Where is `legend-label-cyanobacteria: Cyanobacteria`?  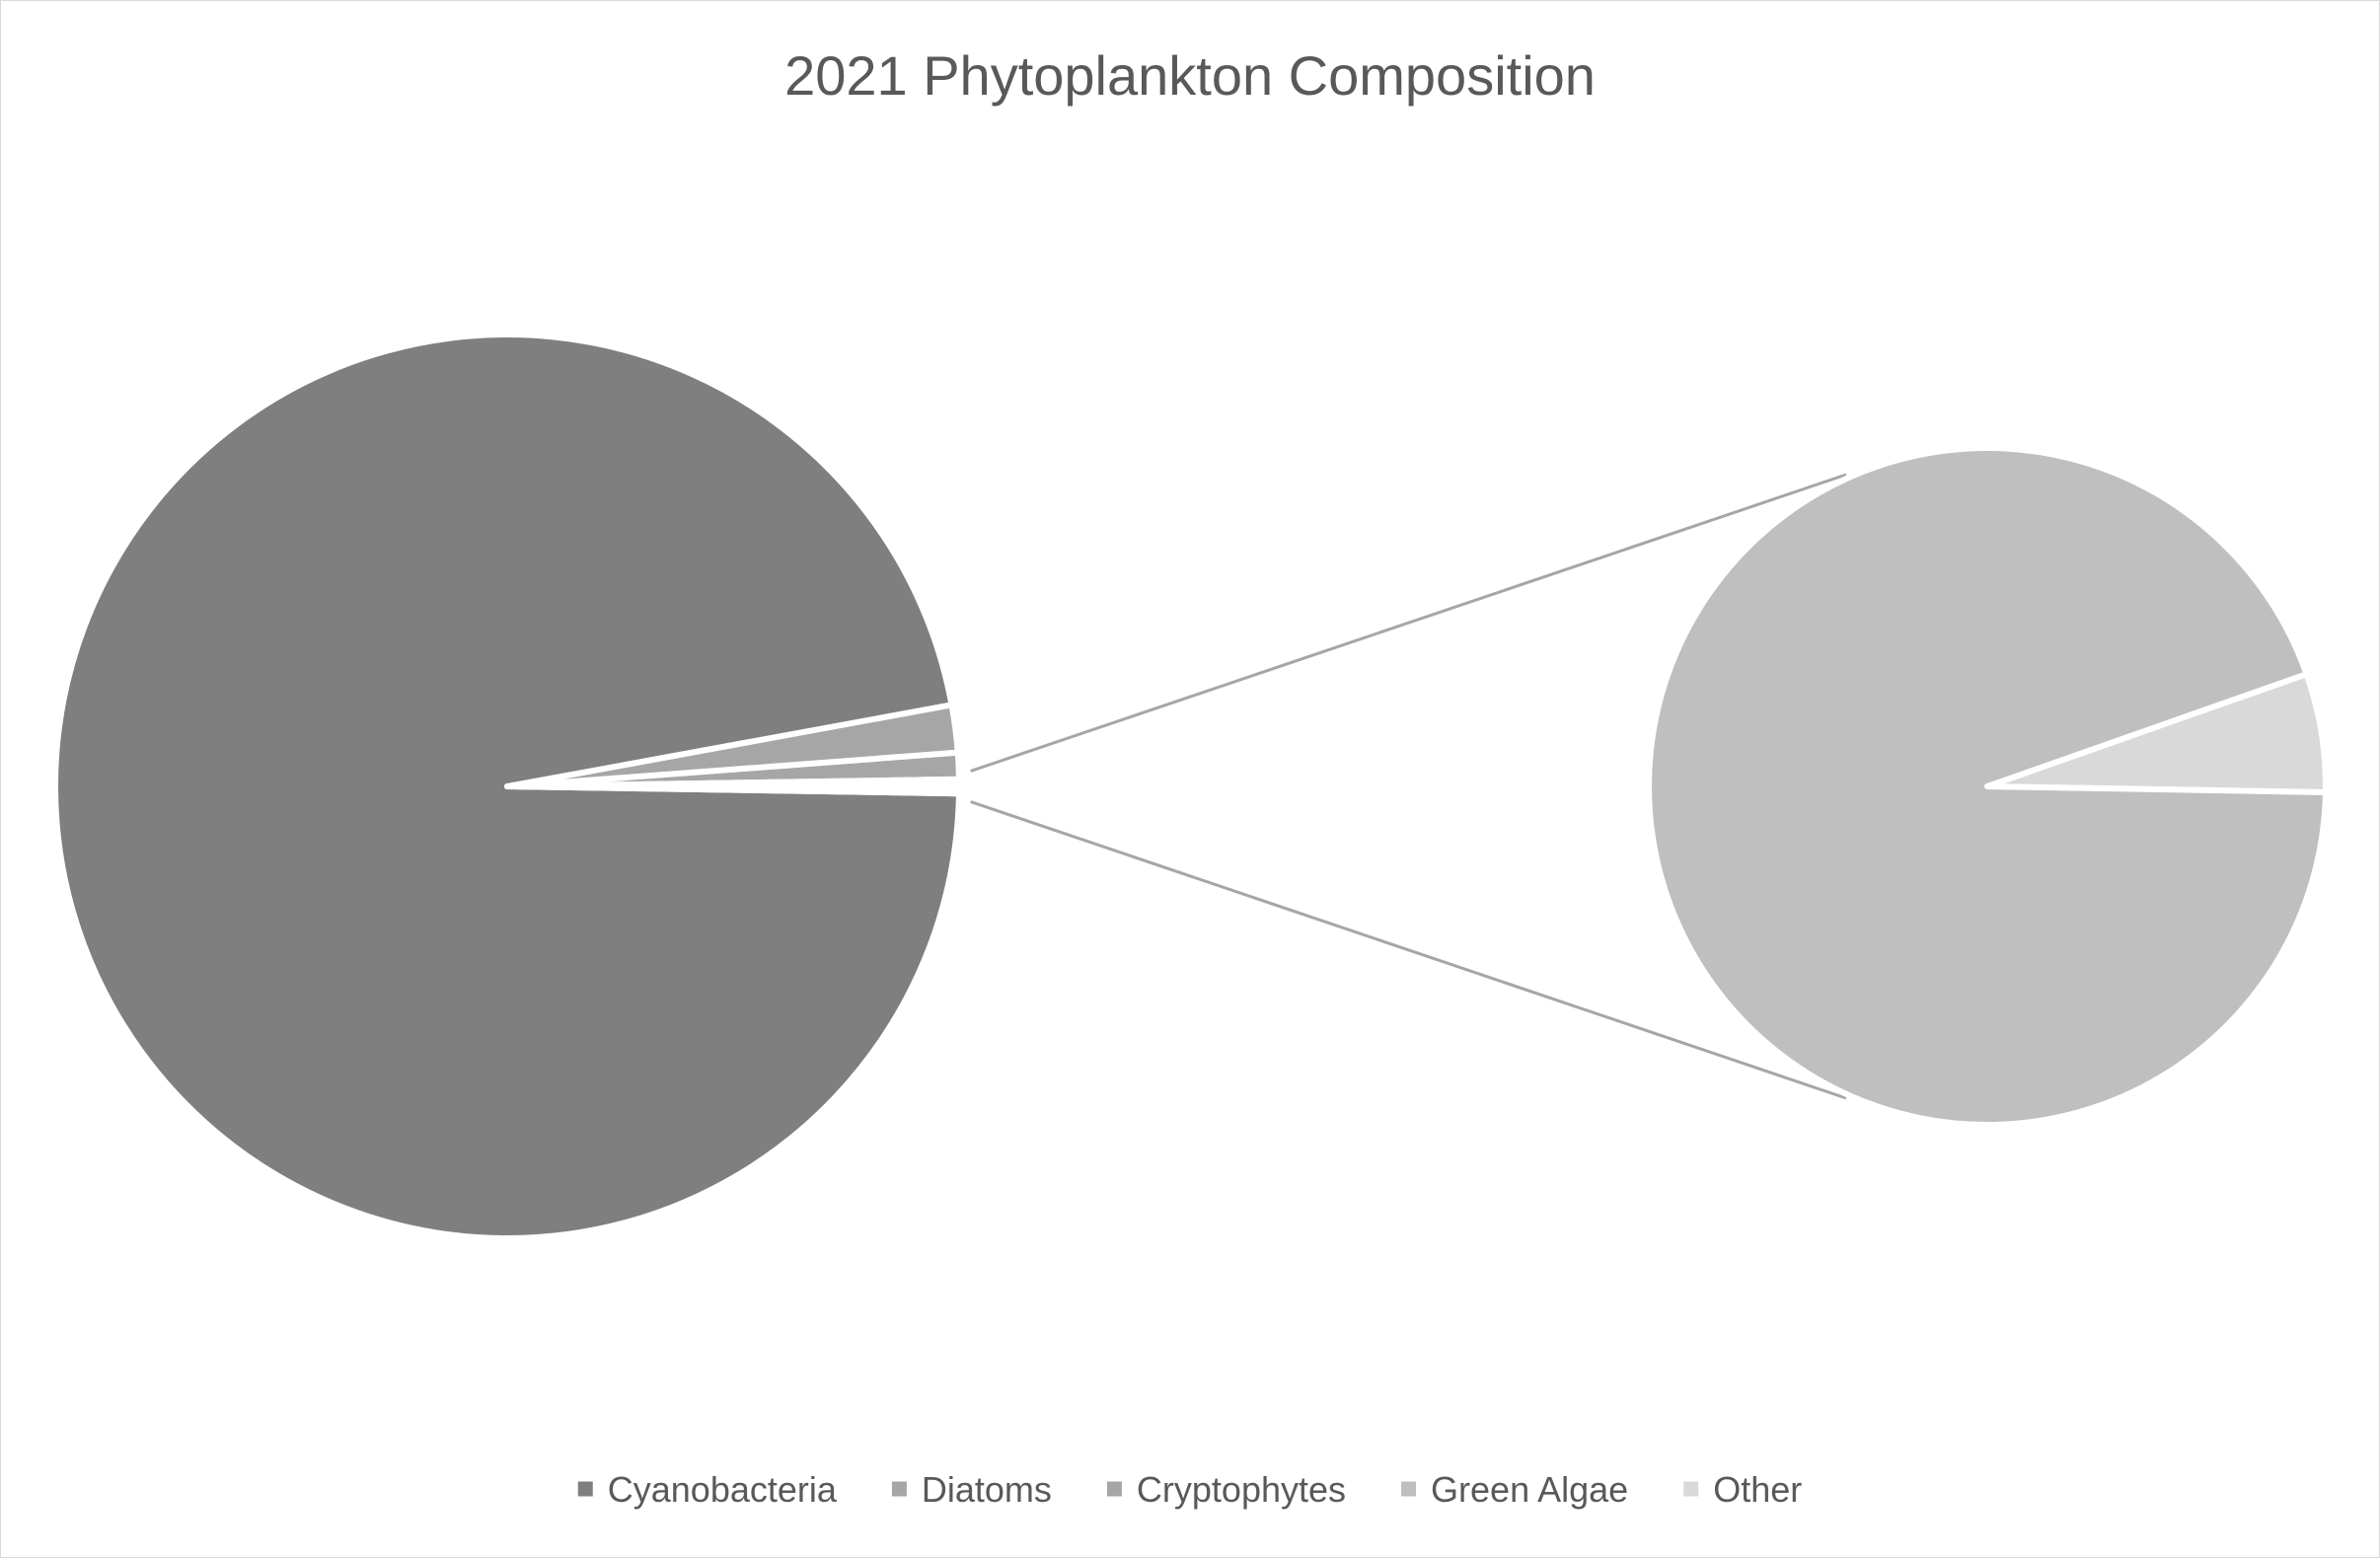
legend-label-cyanobacteria: Cyanobacteria is located at coordinates (723, 1489).